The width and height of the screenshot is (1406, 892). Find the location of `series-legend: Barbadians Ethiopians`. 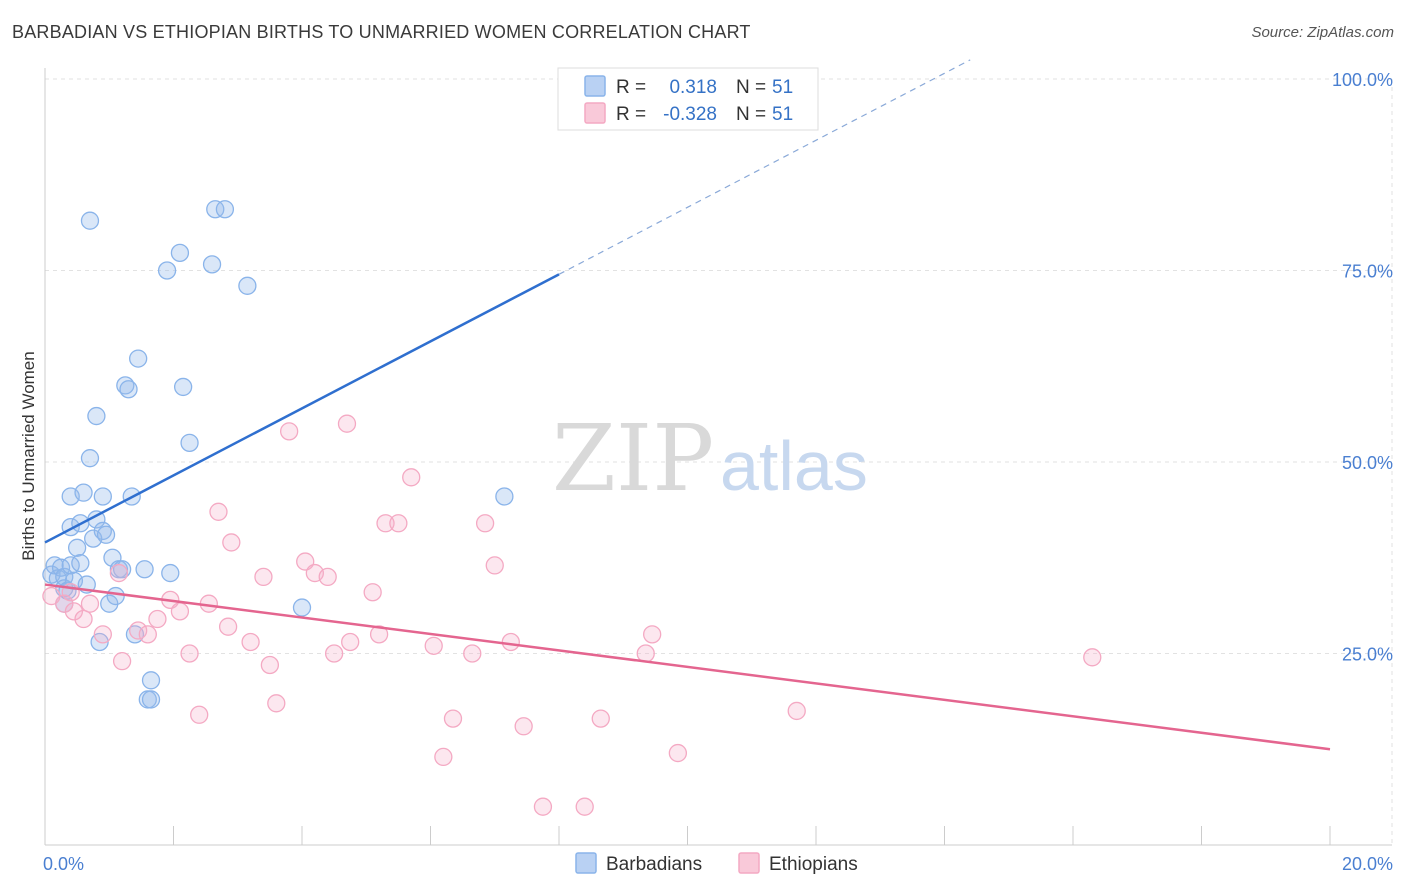

series-legend: Barbadians Ethiopians is located at coordinates (716, 863).